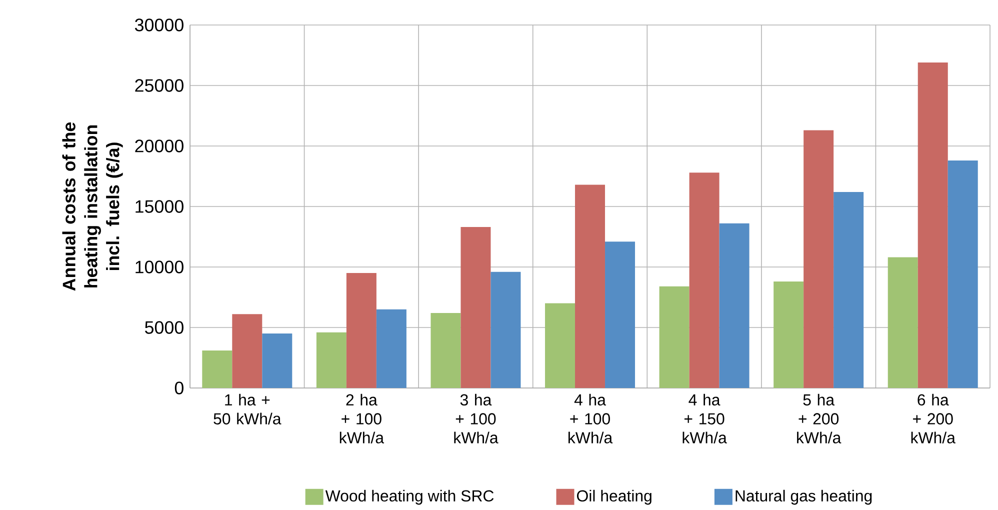 The image size is (998, 510). I want to click on y-tick-label: 30000, so click(159, 25).